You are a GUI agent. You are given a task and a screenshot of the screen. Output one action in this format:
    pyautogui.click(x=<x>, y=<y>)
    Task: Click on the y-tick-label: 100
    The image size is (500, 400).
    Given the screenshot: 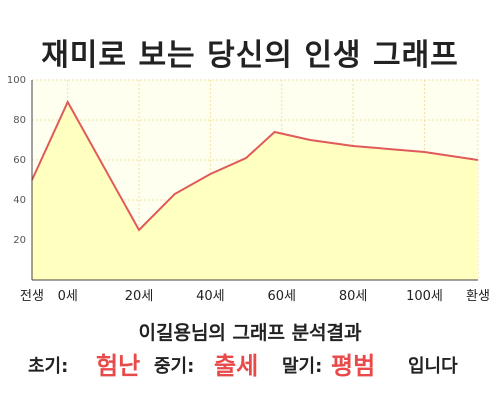 What is the action you would take?
    pyautogui.click(x=16, y=80)
    